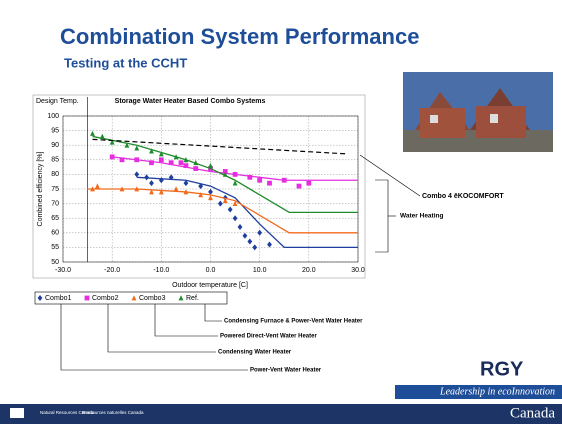  What do you see at coordinates (63, 270) in the screenshot?
I see `x-tick-label: -30.0` at bounding box center [63, 270].